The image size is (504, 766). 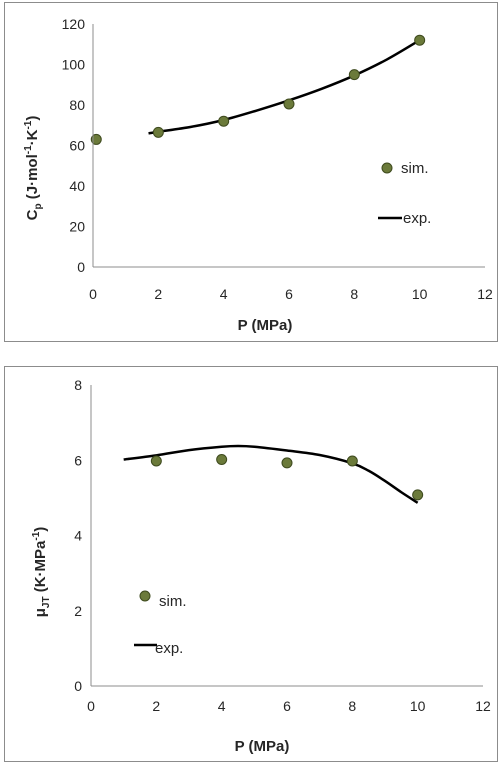 I want to click on y-tick-label: 6, so click(x=78, y=460).